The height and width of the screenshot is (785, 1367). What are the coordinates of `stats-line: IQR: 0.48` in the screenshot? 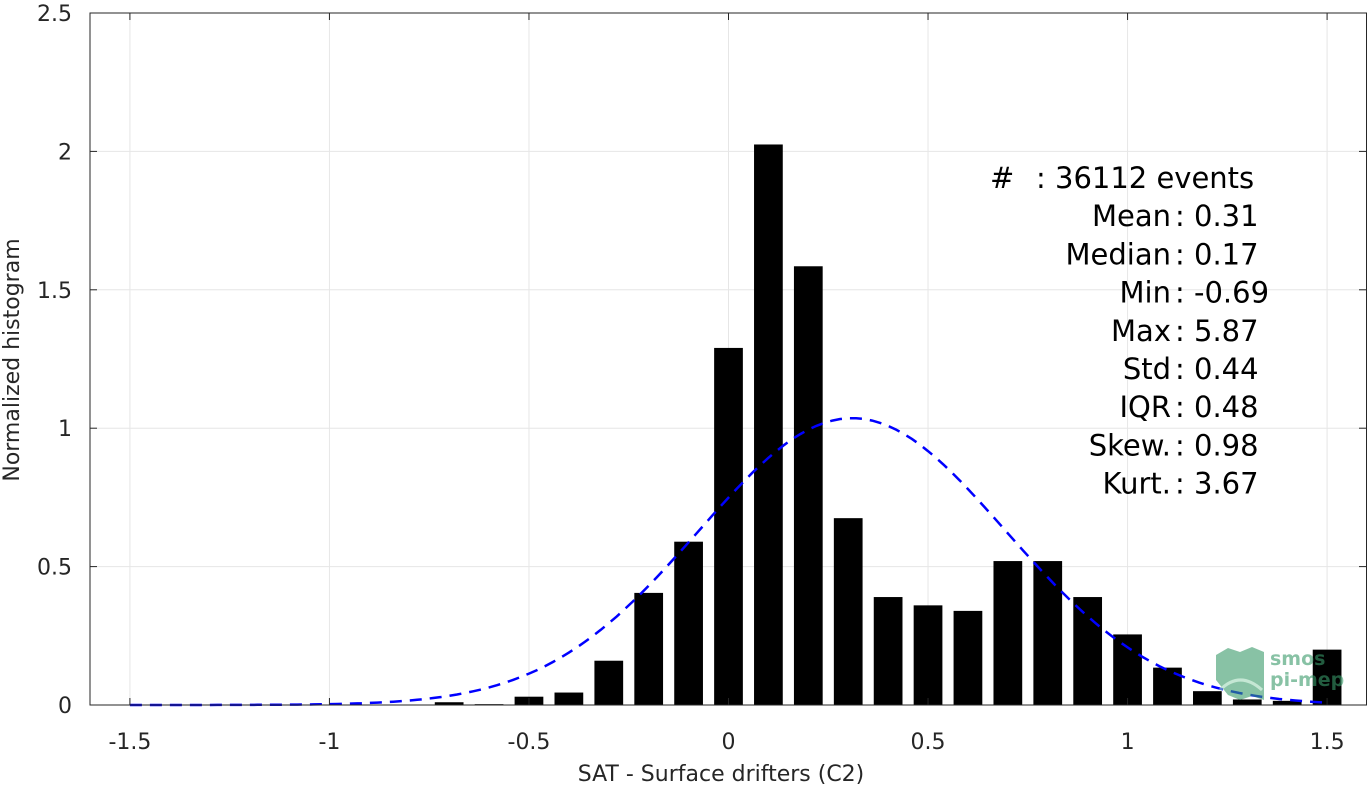 It's located at (1188, 407).